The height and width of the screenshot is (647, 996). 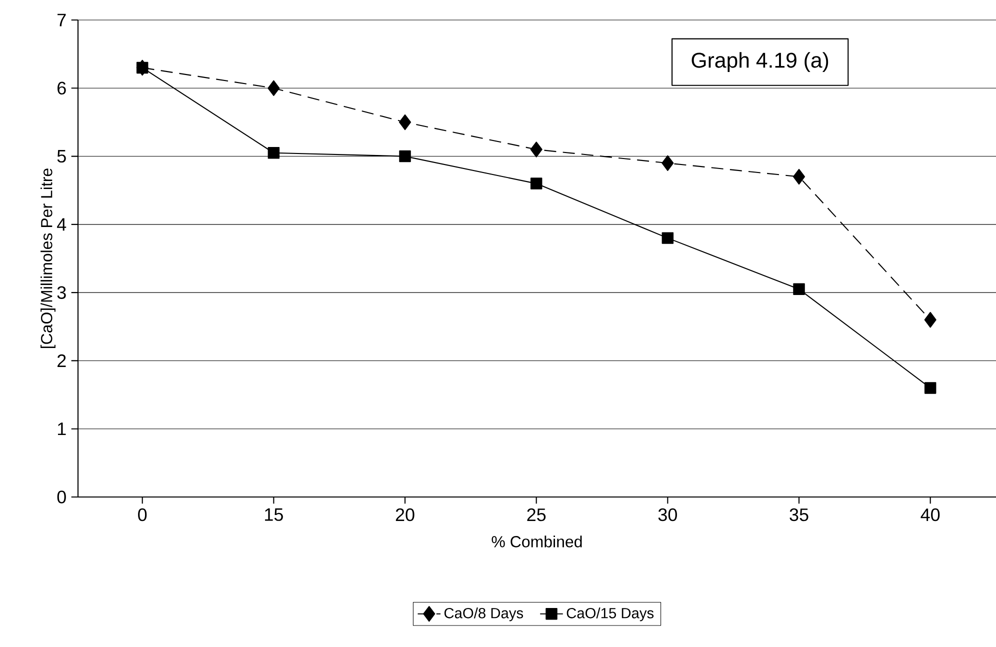 I want to click on x-tick-label: 0, so click(x=142, y=515).